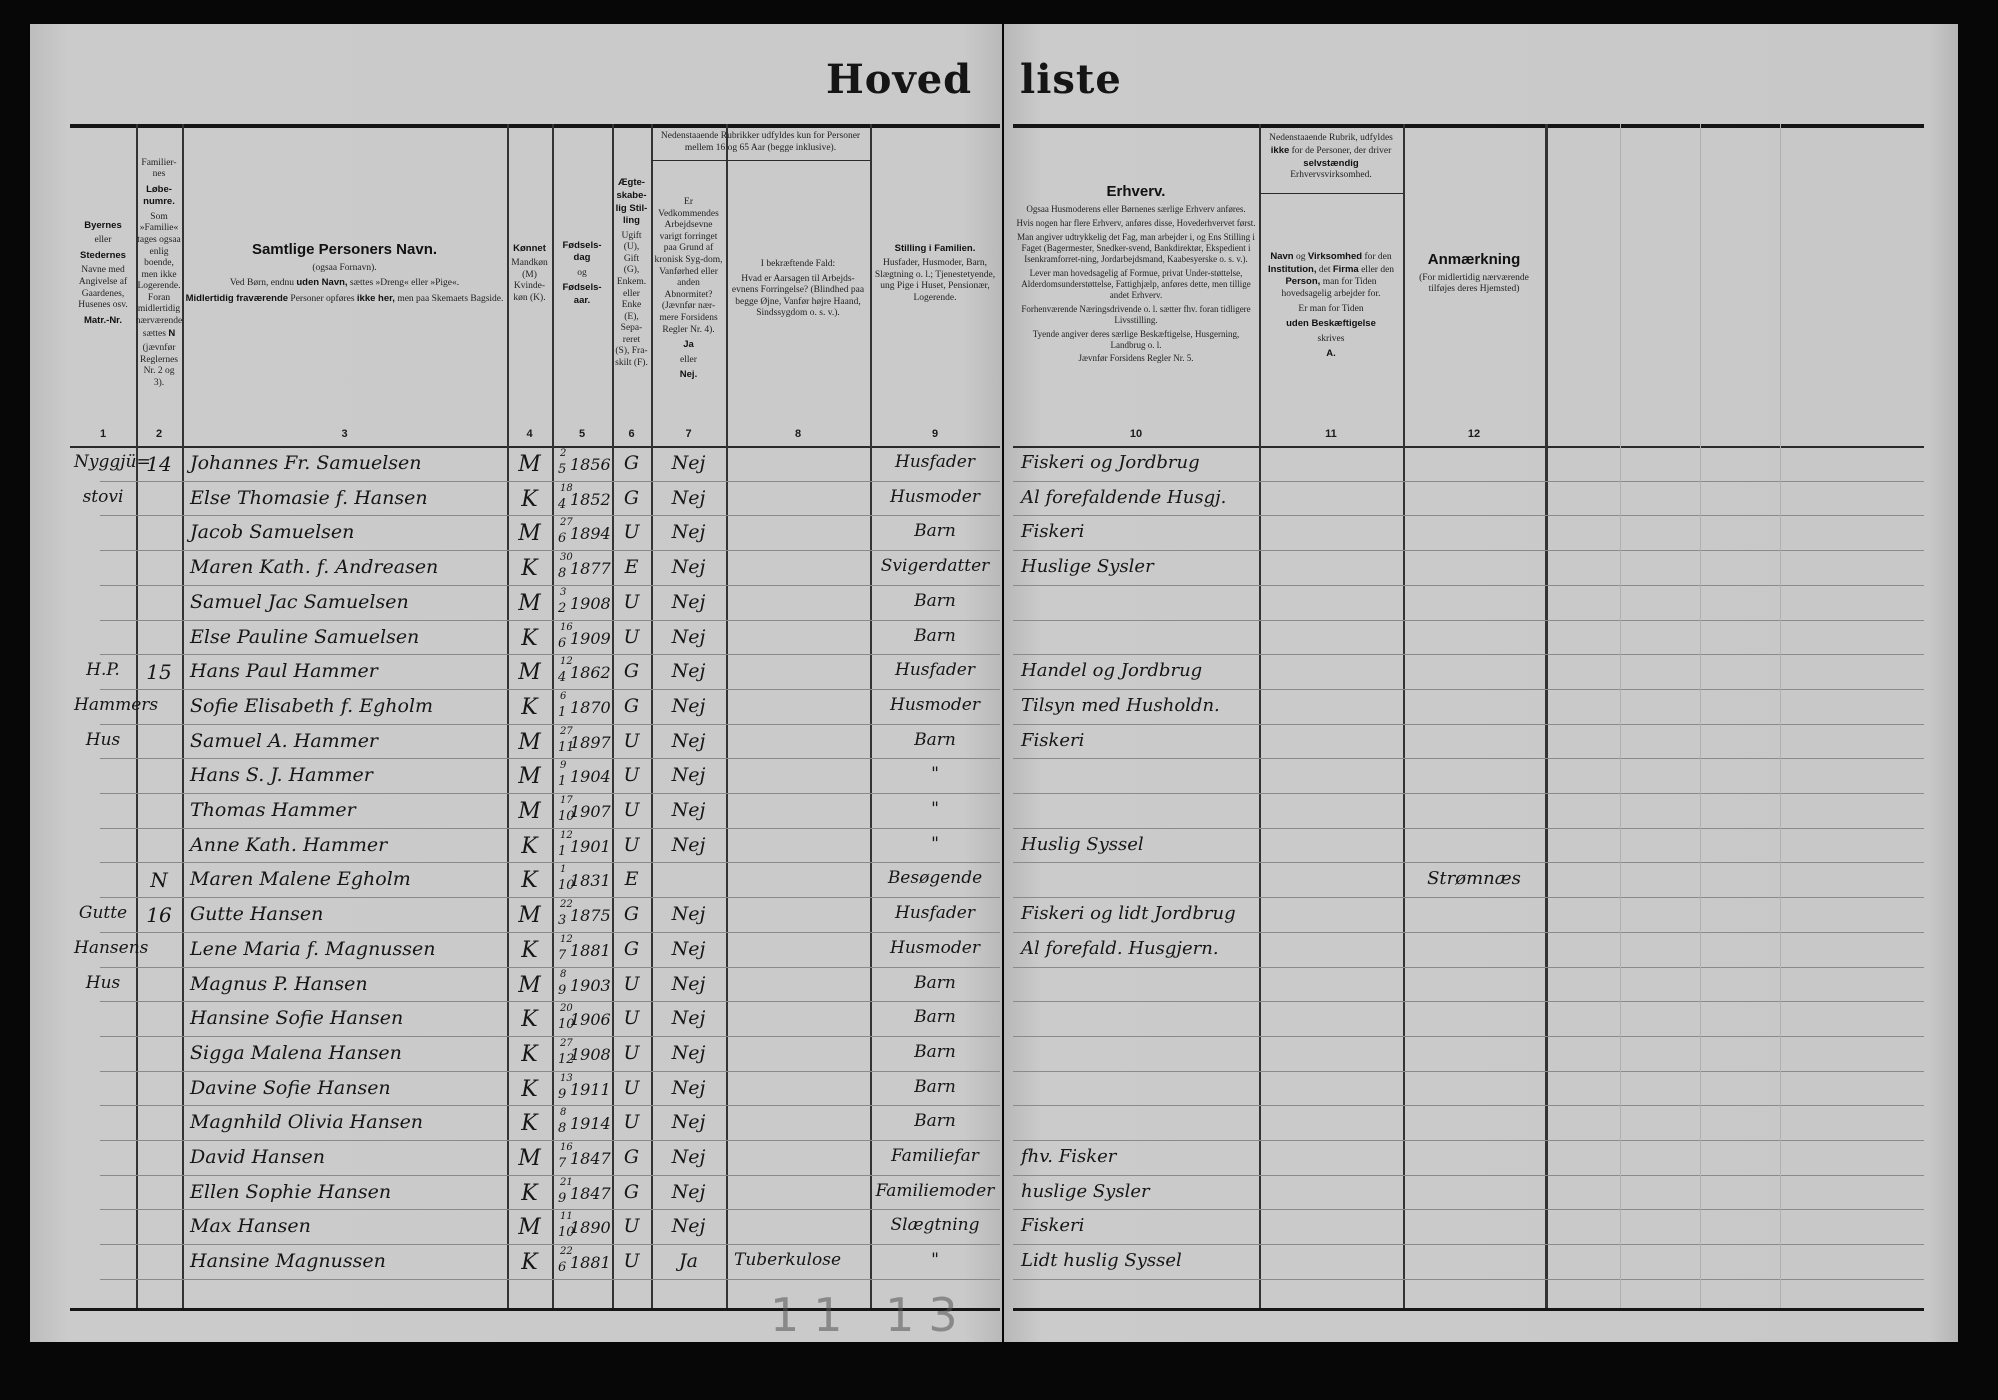  I want to click on header-paragraph: Erhverv., so click(1136, 192).